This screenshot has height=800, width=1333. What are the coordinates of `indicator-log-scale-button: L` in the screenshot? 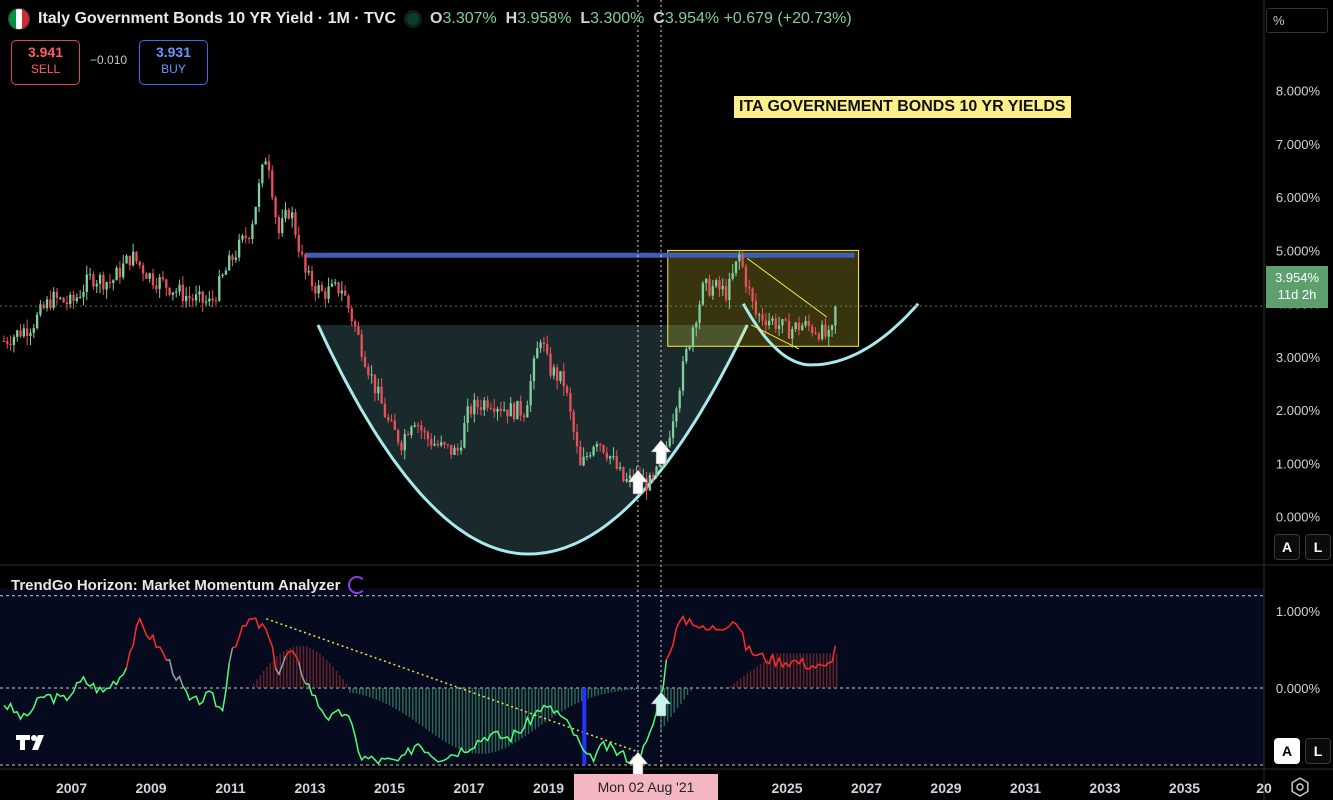 It's located at (1318, 751).